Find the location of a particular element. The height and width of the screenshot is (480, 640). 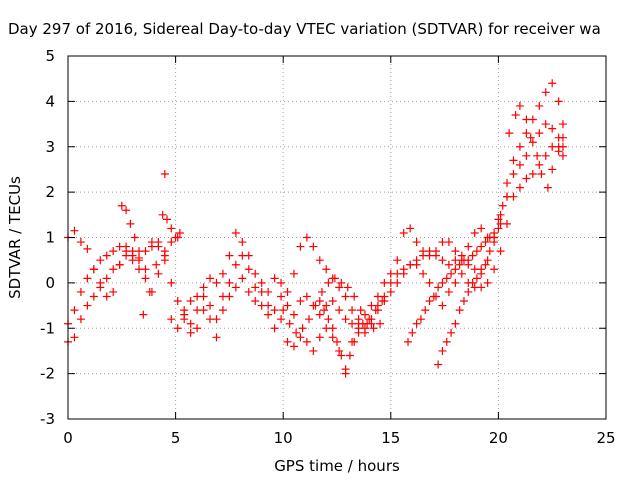

y-tick-label: 4 is located at coordinates (50, 101).